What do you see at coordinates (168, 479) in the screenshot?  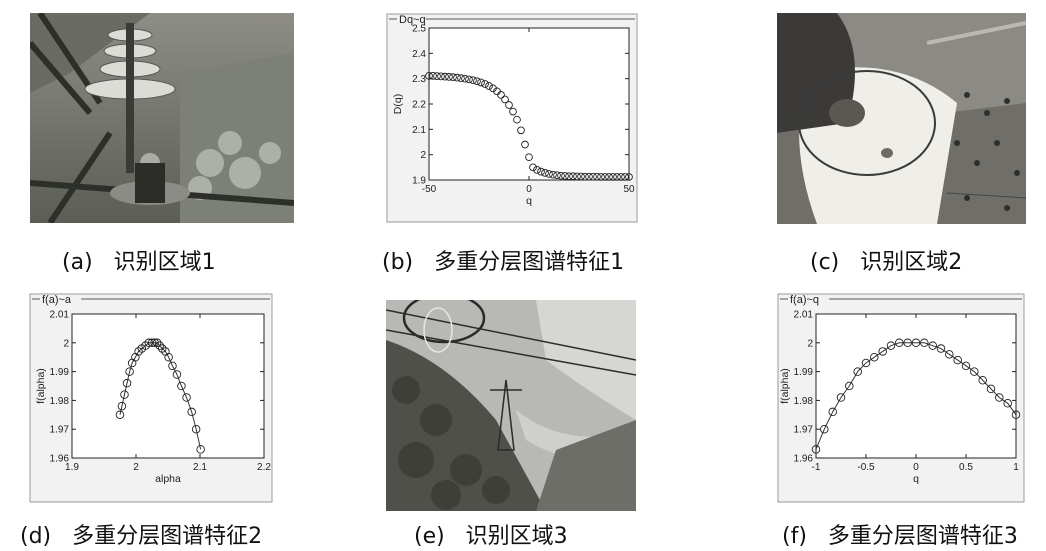 I see `x-axis-label: alpha` at bounding box center [168, 479].